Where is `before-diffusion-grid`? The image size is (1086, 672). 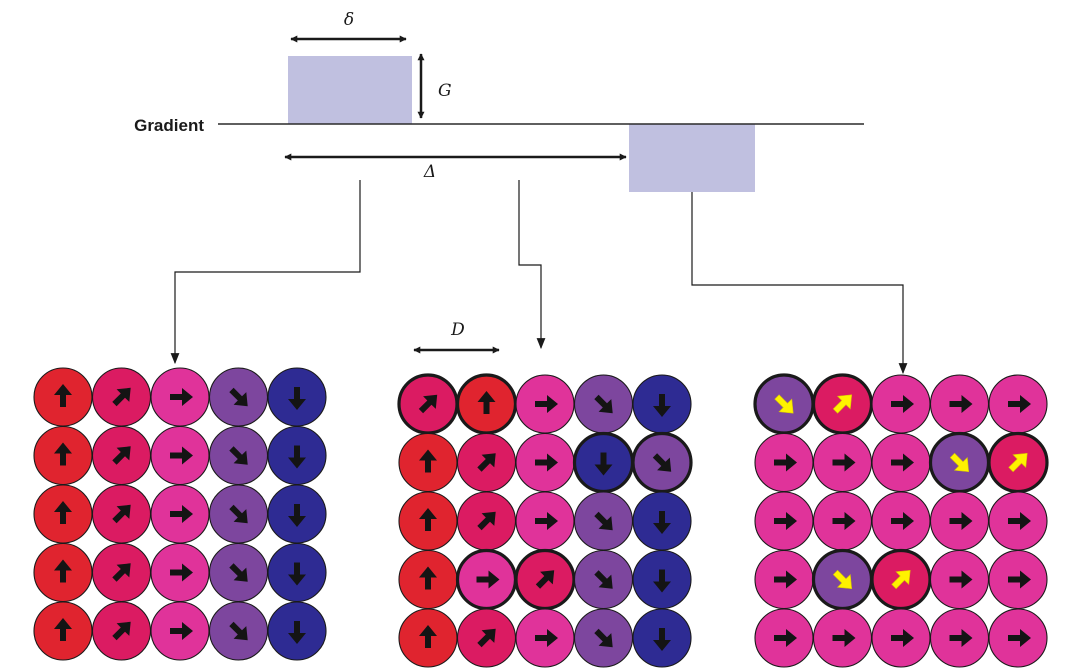 before-diffusion-grid is located at coordinates (180, 514).